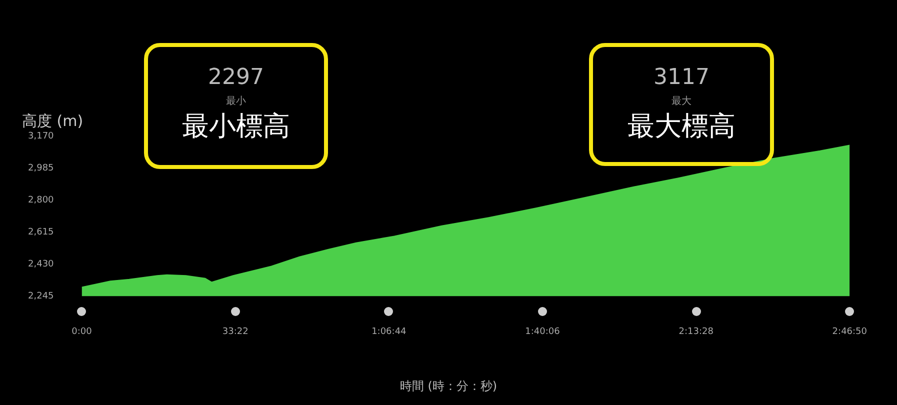  I want to click on x-axis-title: 時間 (時：分：秒), so click(448, 386).